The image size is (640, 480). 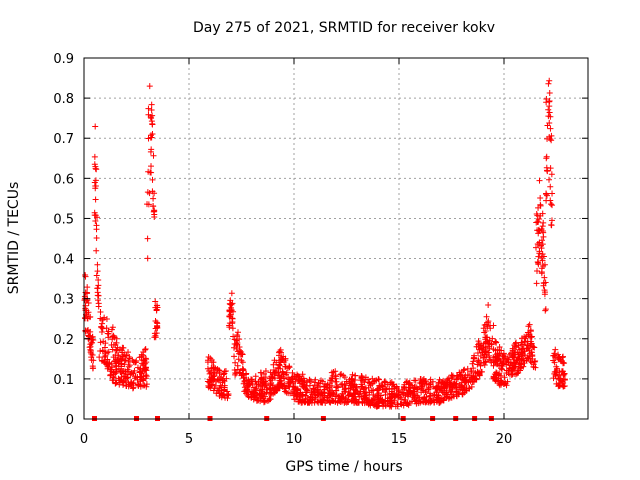 What do you see at coordinates (399, 439) in the screenshot?
I see `x-tick-label: 15` at bounding box center [399, 439].